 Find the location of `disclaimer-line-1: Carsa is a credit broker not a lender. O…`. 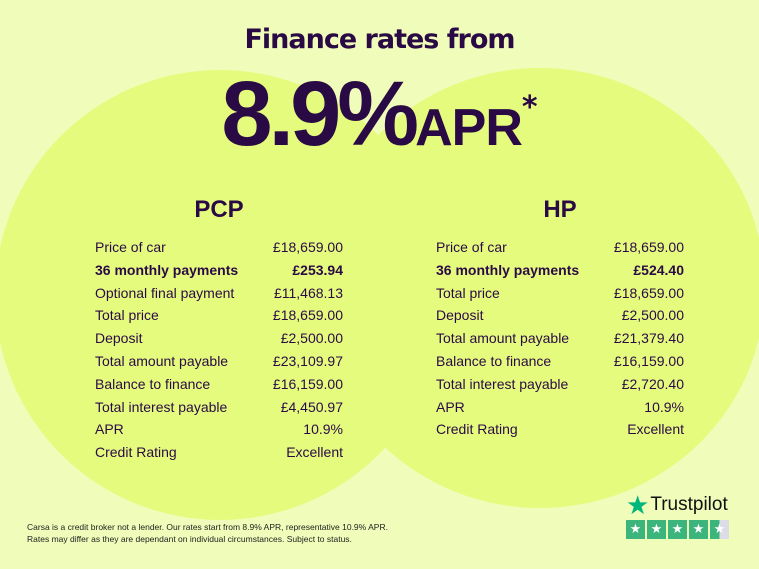

disclaimer-line-1: Carsa is a credit broker not a lender. O… is located at coordinates (207, 527).